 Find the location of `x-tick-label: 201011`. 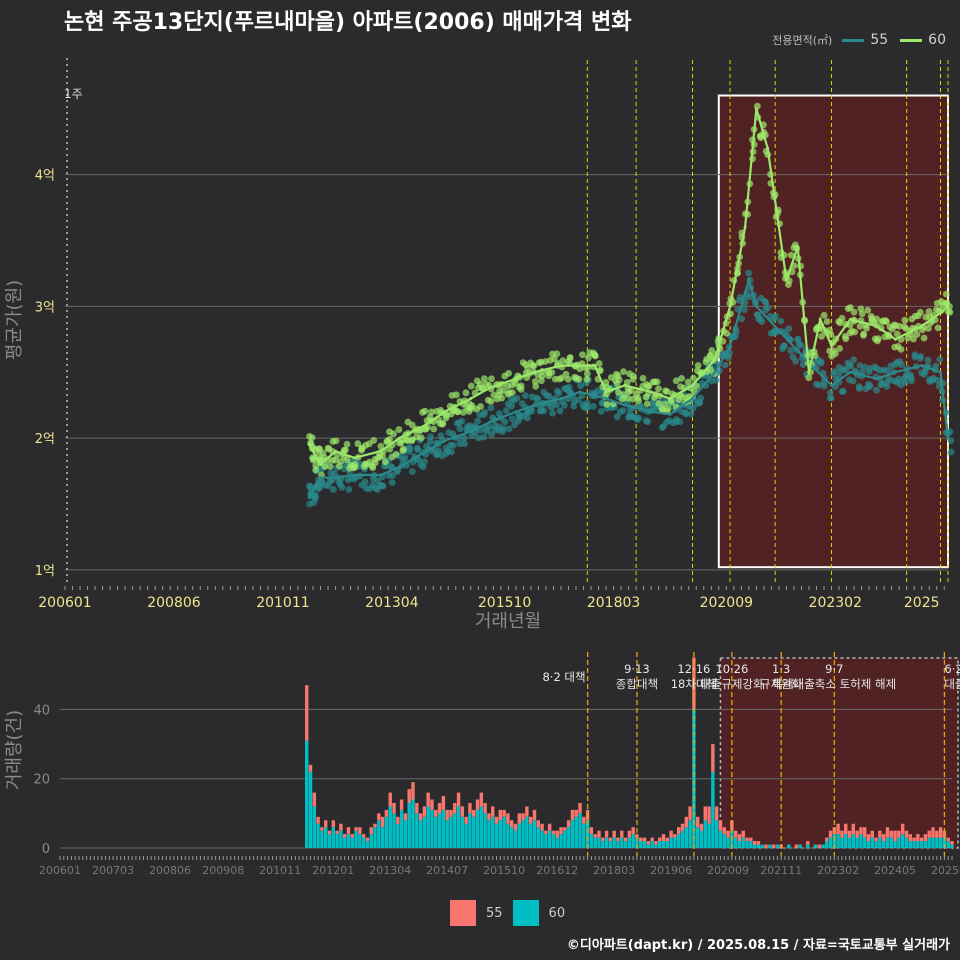

x-tick-label: 201011 is located at coordinates (280, 870).